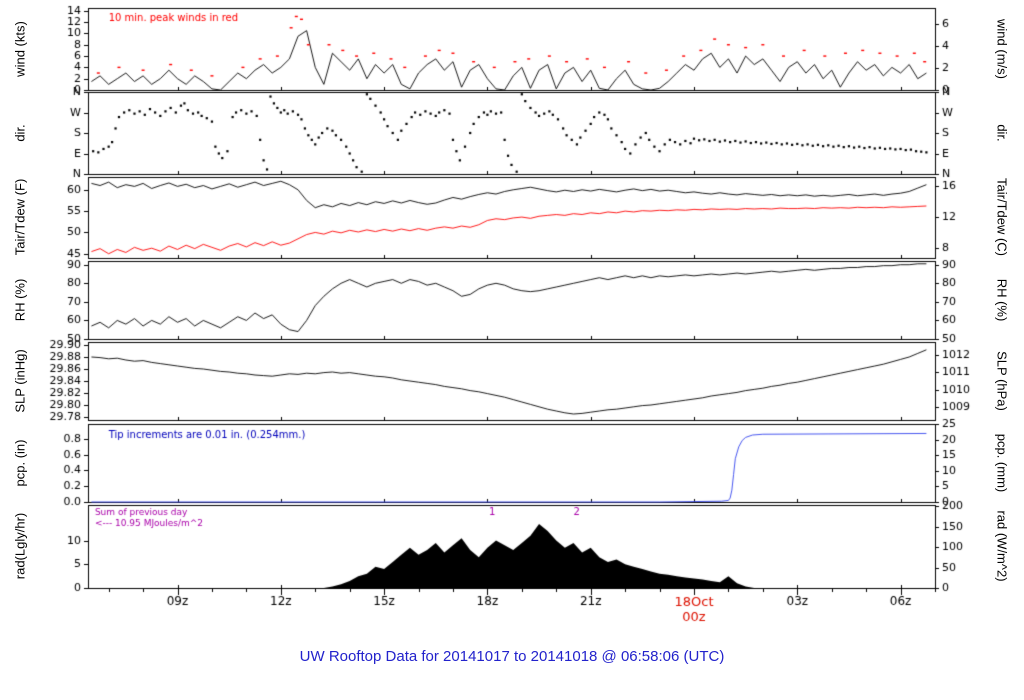  Describe the element at coordinates (20, 217) in the screenshot. I see `axis-label-temp-f: Tair/Tdew (F)` at that location.